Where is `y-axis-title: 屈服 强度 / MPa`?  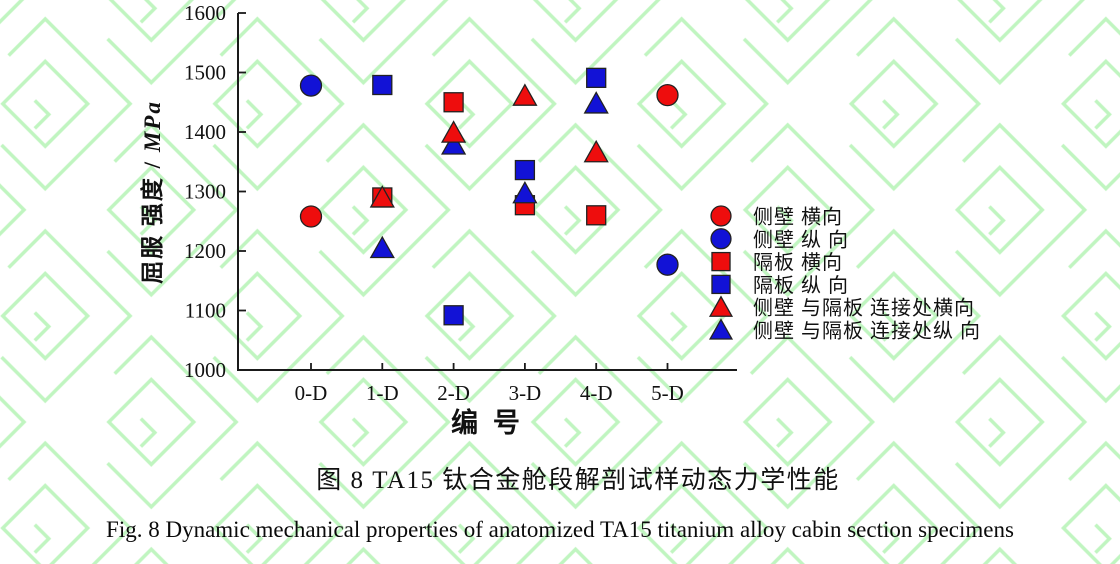 y-axis-title: 屈服 强度 / MPa is located at coordinates (150, 192).